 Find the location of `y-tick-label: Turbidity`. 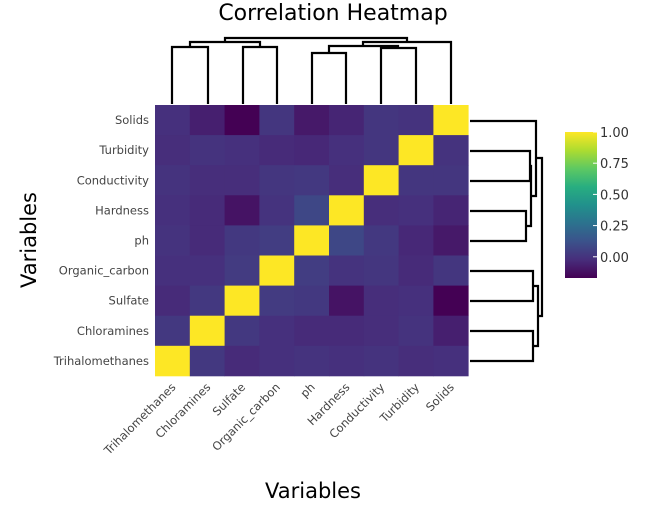

y-tick-label: Turbidity is located at coordinates (123, 150).